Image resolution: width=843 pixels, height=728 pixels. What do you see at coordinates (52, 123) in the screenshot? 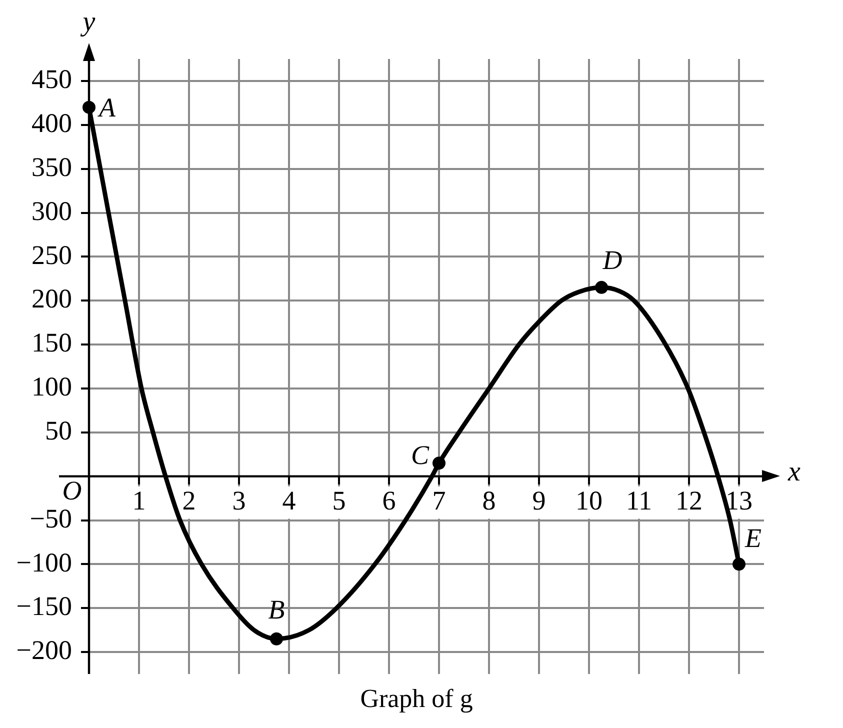
I see `y-tick-label: 400` at bounding box center [52, 123].